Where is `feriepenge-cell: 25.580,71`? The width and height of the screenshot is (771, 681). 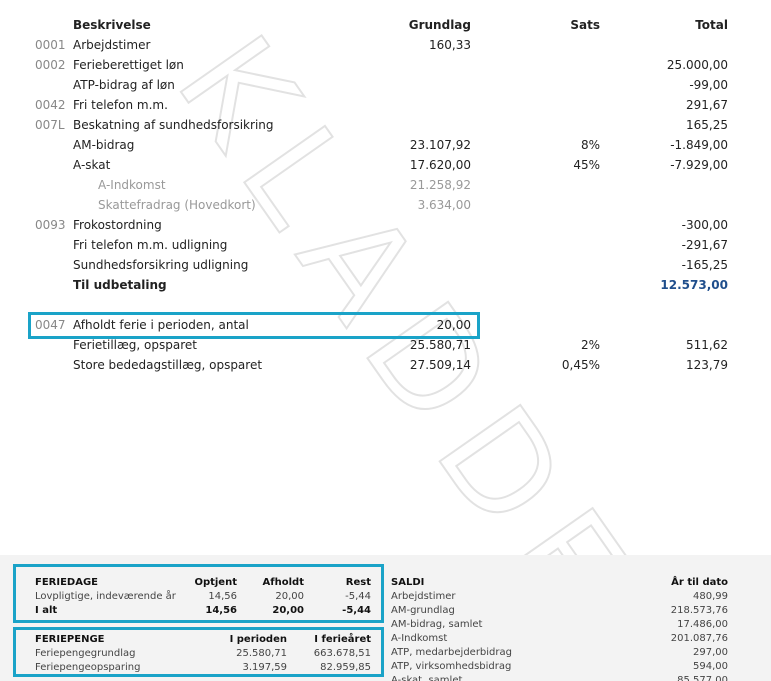 feriepenge-cell: 25.580,71 is located at coordinates (261, 653).